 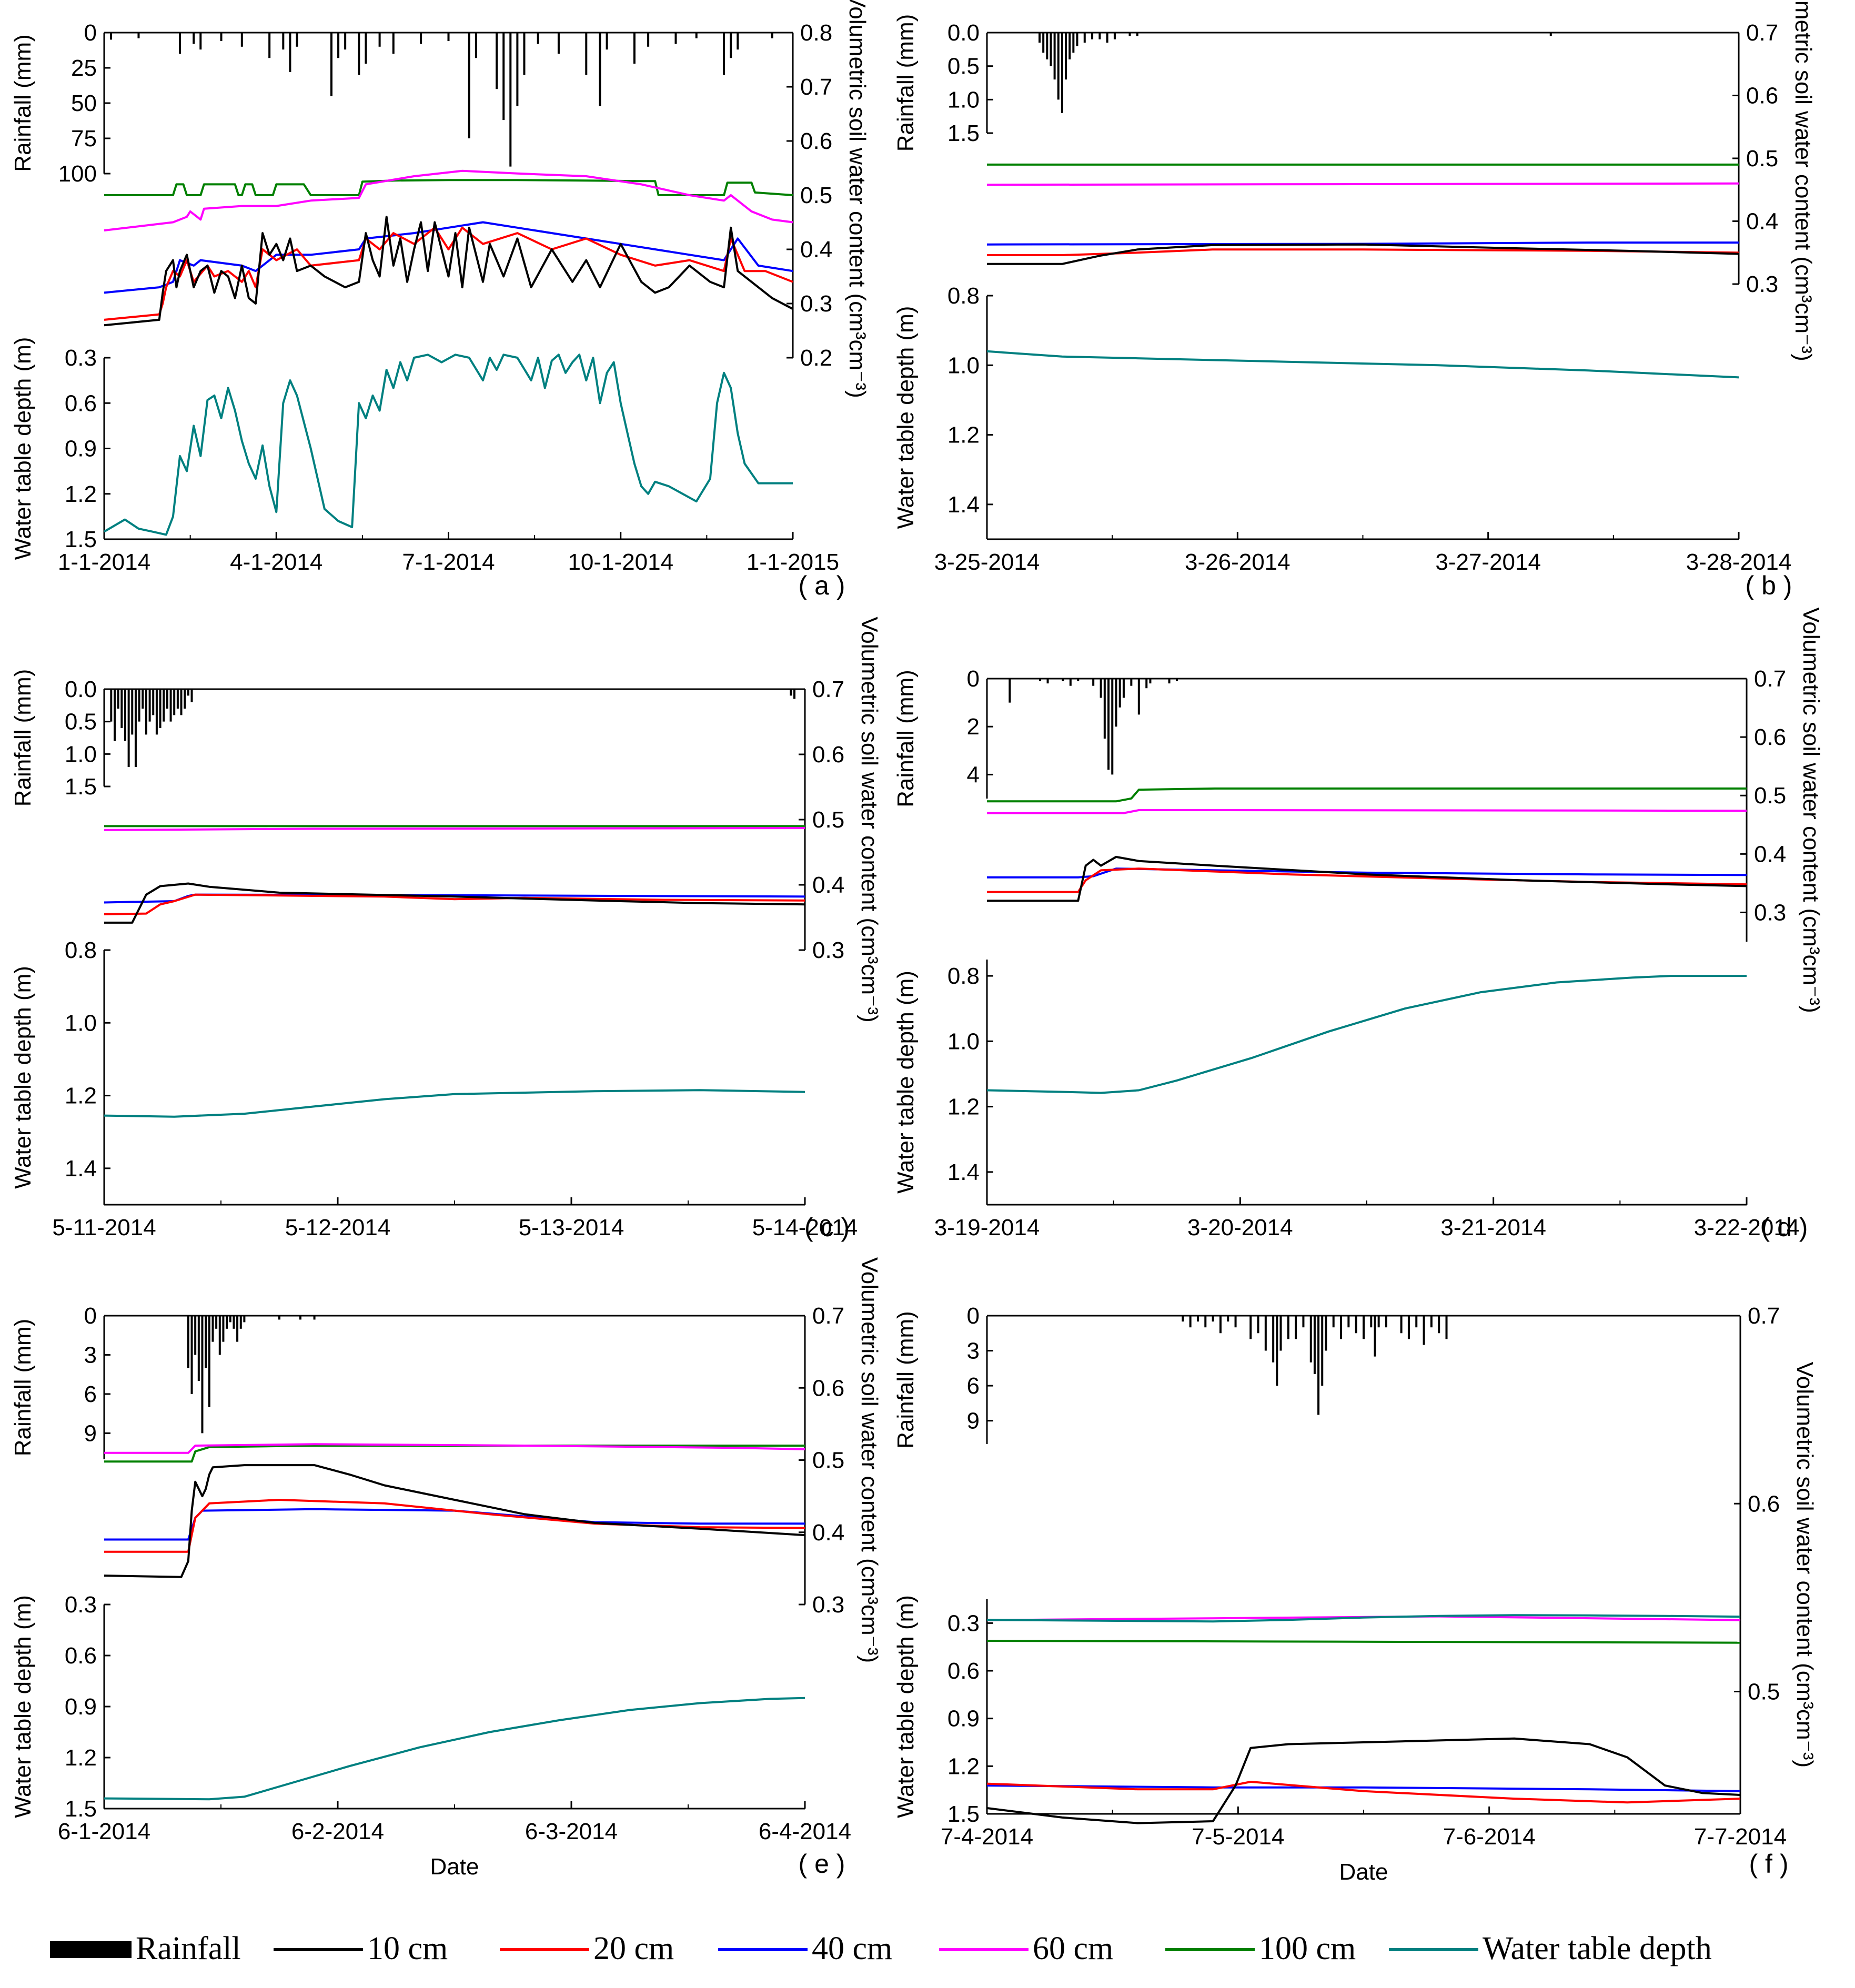 What do you see at coordinates (1238, 1837) in the screenshot?
I see `x-tick-label: 7-5-2014` at bounding box center [1238, 1837].